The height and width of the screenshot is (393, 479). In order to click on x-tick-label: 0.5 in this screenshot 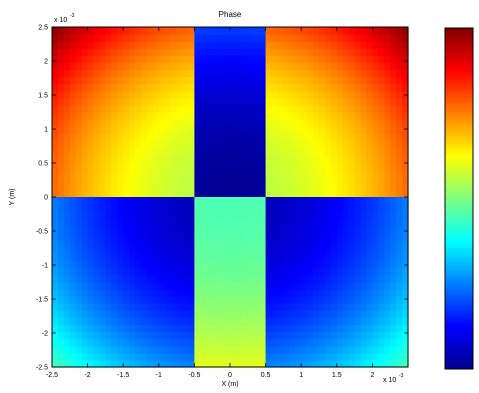, I will do `click(266, 375)`.